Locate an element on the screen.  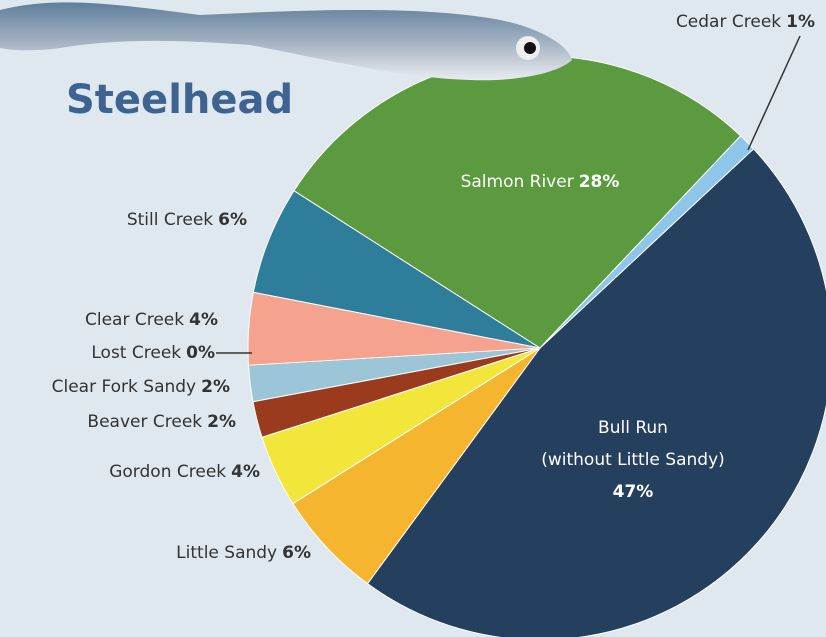
category-name: Clear Creek is located at coordinates (134, 320).